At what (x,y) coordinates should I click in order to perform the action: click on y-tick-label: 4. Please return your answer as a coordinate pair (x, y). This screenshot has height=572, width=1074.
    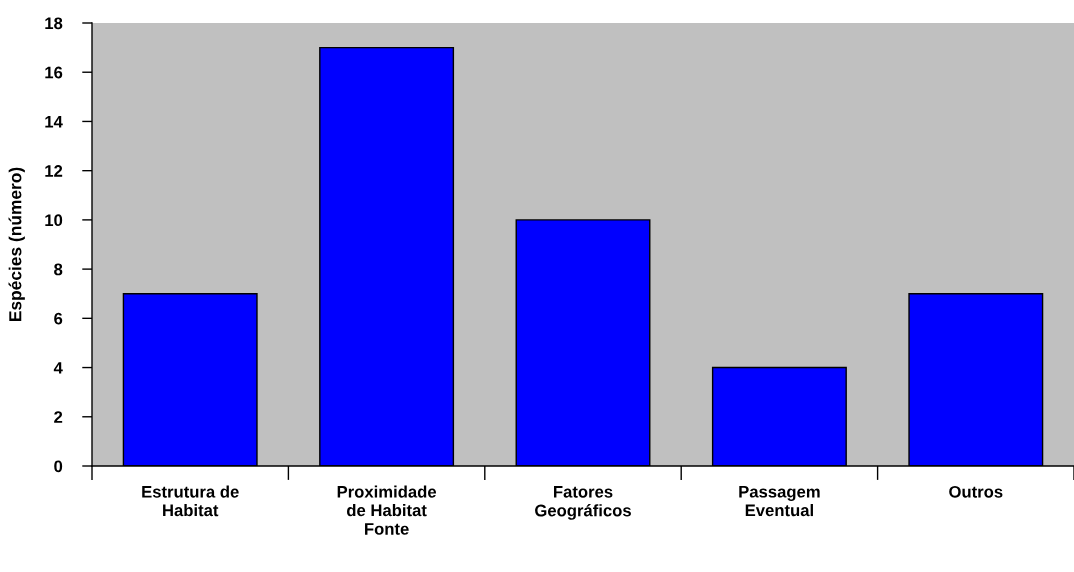
    Looking at the image, I should click on (58, 368).